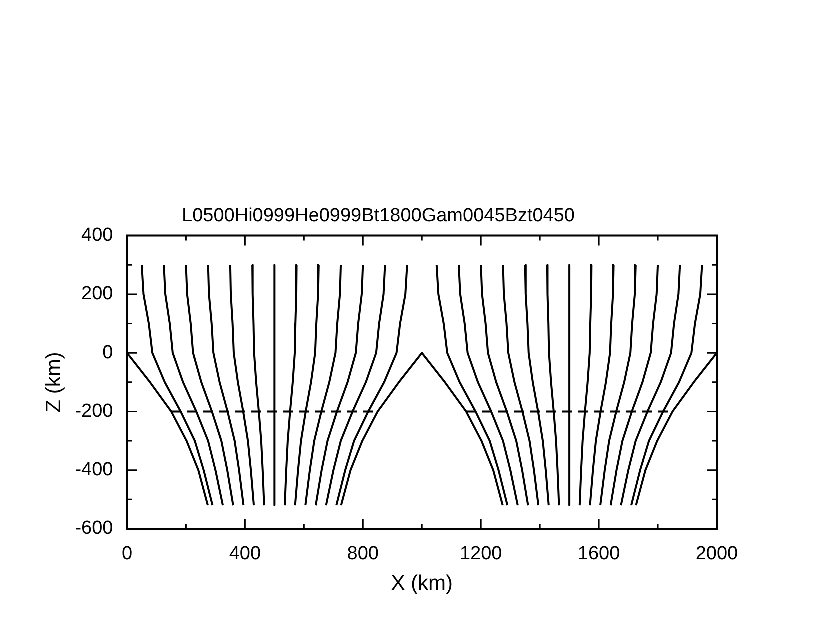 Image resolution: width=830 pixels, height=642 pixels. Describe the element at coordinates (94, 411) in the screenshot. I see `y-tick-label: -200` at that location.